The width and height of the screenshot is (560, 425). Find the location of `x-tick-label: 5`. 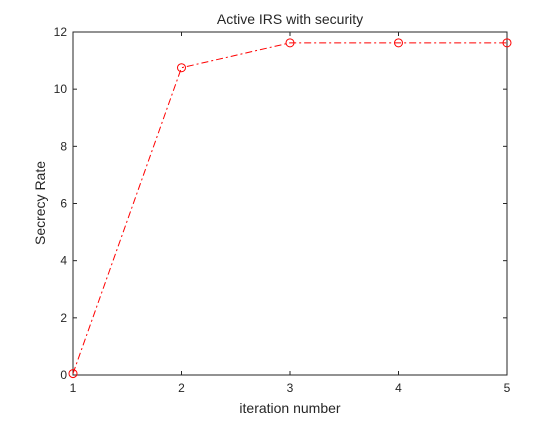

x-tick-label: 5 is located at coordinates (507, 388).